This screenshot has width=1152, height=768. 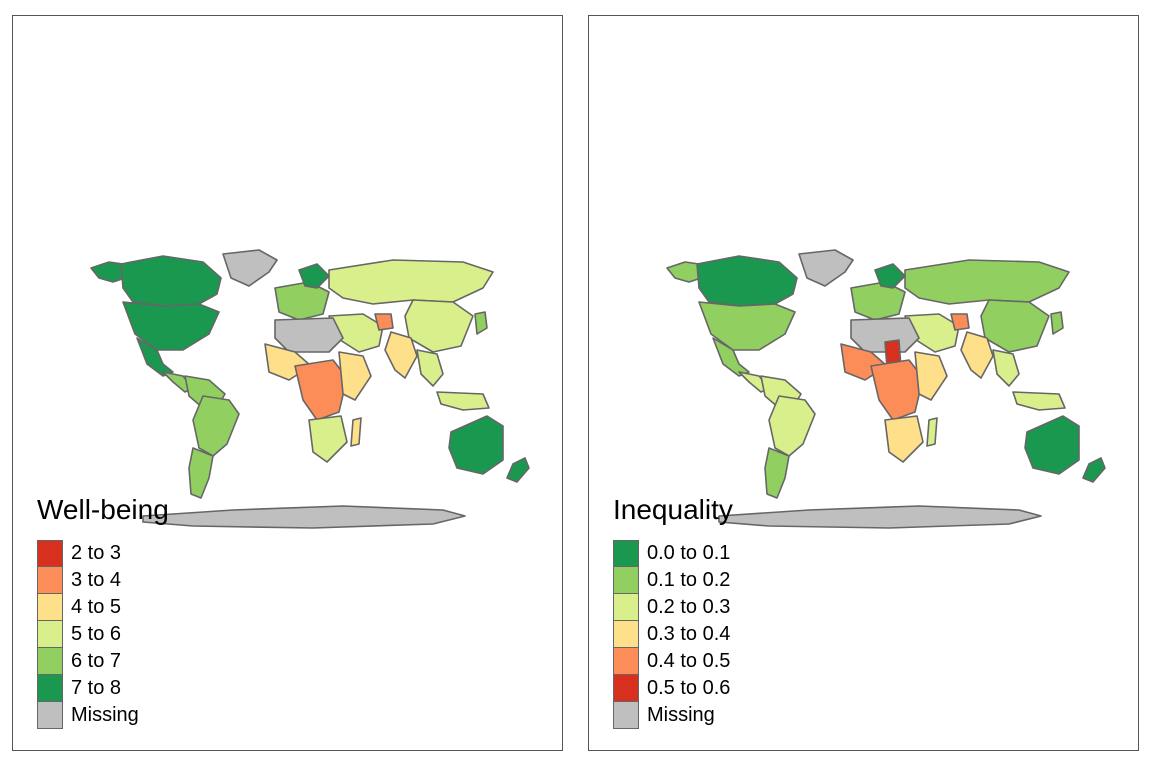 What do you see at coordinates (689, 634) in the screenshot?
I see `legend-label: 0.3 to 0.4` at bounding box center [689, 634].